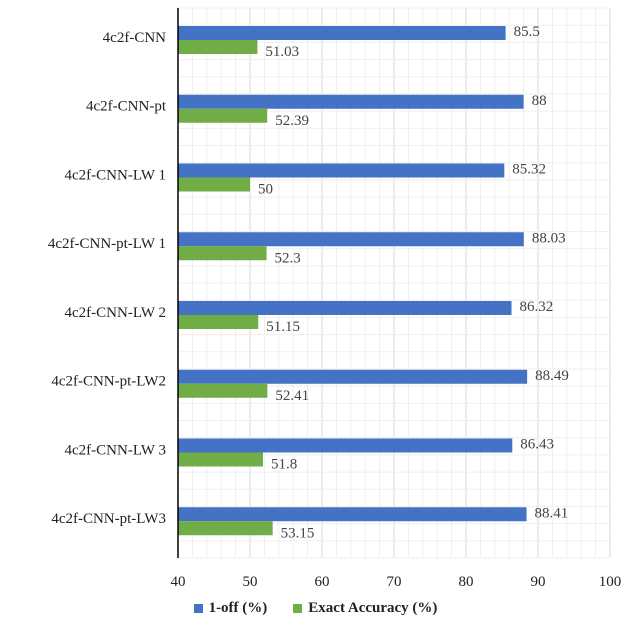 This screenshot has width=631, height=629. What do you see at coordinates (116, 450) in the screenshot?
I see `category-label: 4c2f-CNN-LW 3` at bounding box center [116, 450].